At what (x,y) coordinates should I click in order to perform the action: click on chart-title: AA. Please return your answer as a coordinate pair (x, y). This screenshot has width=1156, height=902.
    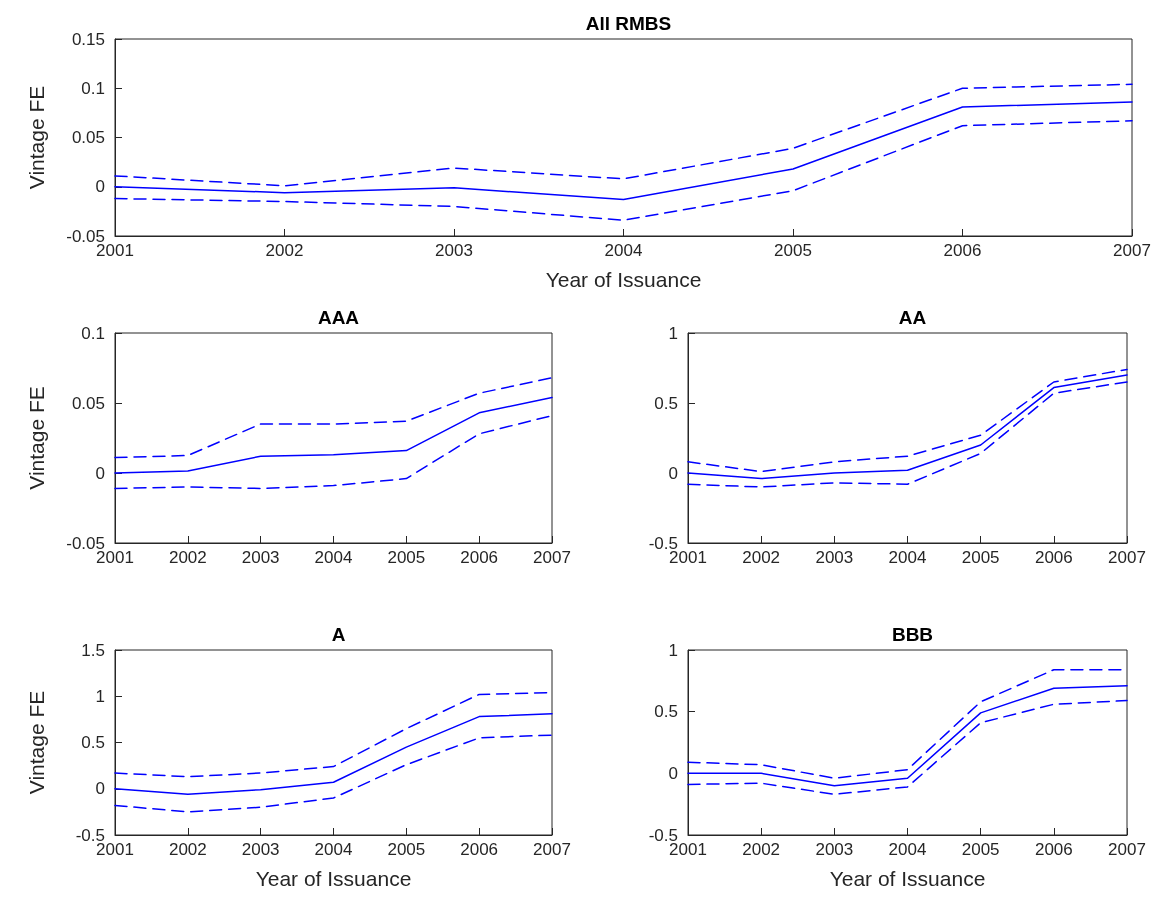
    Looking at the image, I should click on (912, 317).